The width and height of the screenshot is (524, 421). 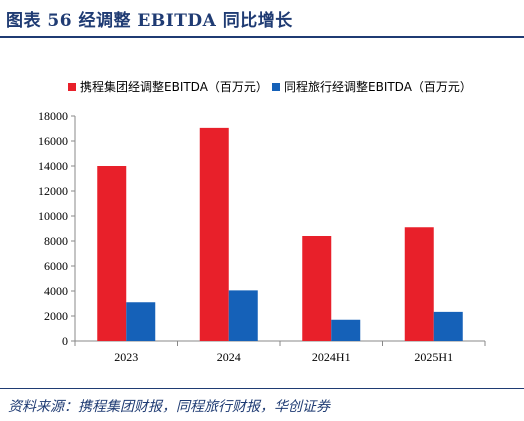 What do you see at coordinates (419, 284) in the screenshot?
I see `bar-ctrip-2025h1` at bounding box center [419, 284].